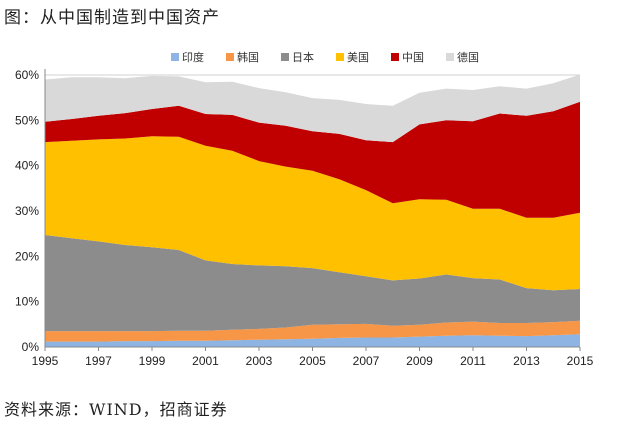 The width and height of the screenshot is (640, 421). I want to click on y-axis-tick-labels: 0% 10% 20% 30% 40% 50% 60%, so click(27, 211).